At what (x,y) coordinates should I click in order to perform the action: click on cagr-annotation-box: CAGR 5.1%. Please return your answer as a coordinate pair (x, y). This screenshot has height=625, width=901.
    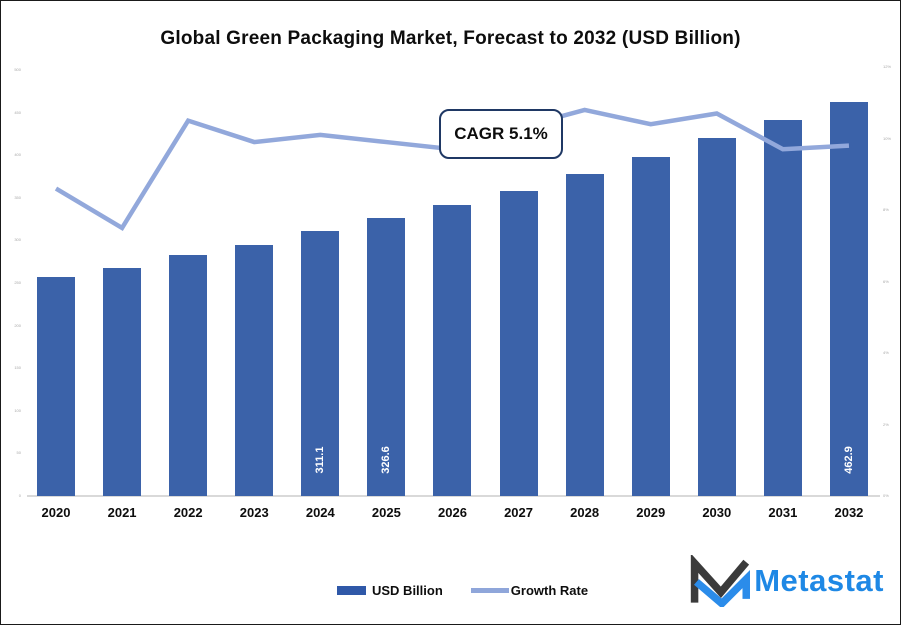
    Looking at the image, I should click on (501, 134).